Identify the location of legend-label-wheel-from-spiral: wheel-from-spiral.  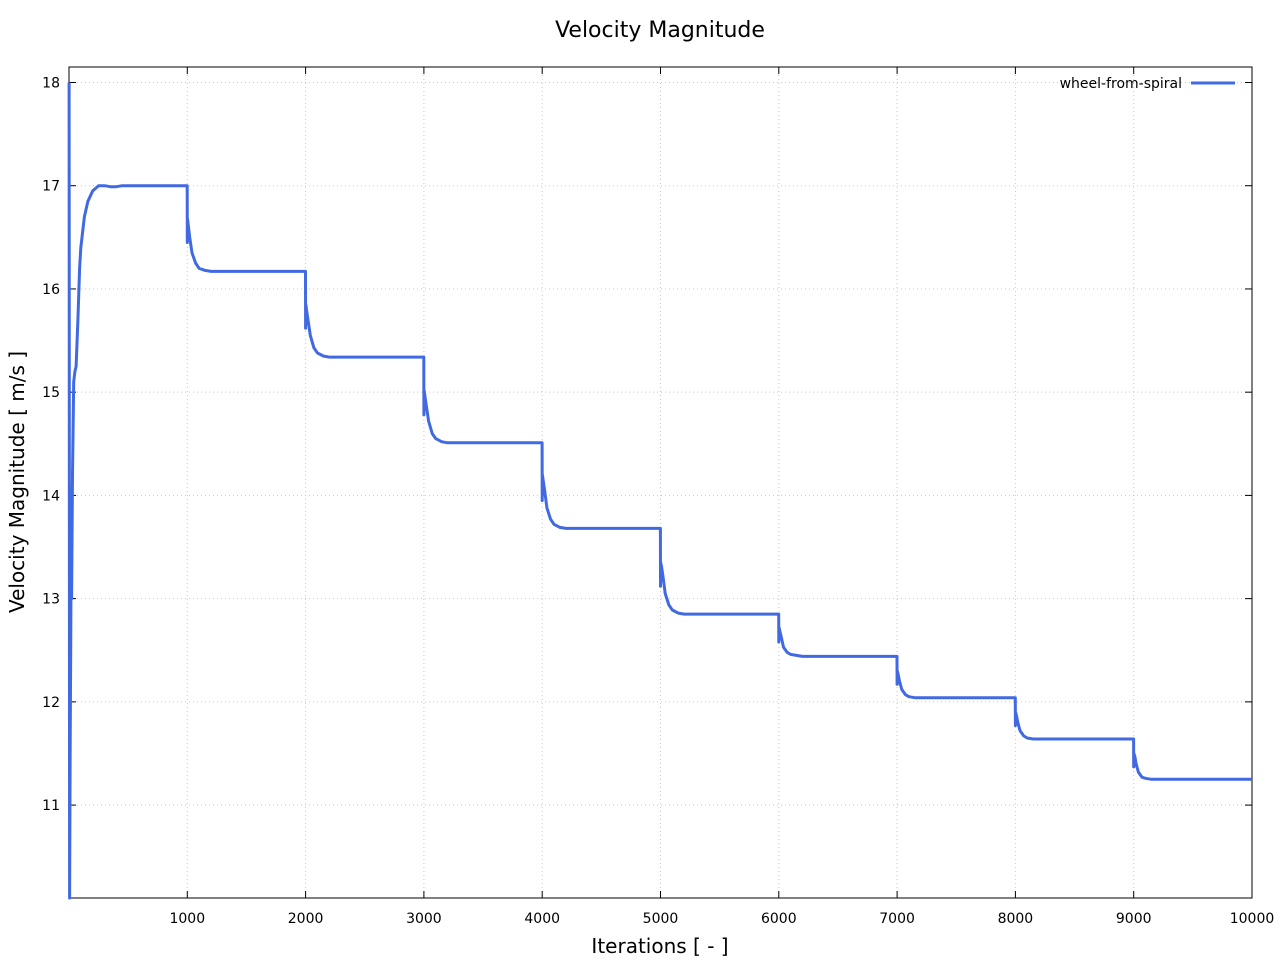
(1121, 84).